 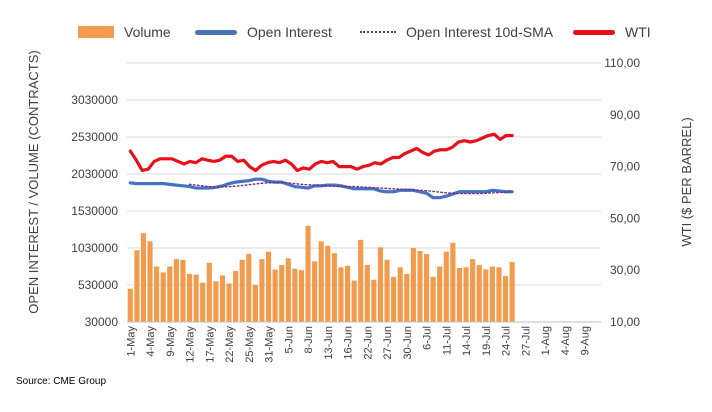 I want to click on x-tick-label: 4-Aug, so click(x=566, y=340).